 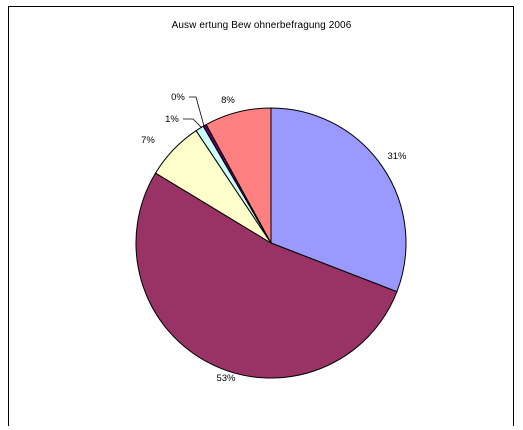 What do you see at coordinates (226, 378) in the screenshot?
I see `slice-label-2: 53%` at bounding box center [226, 378].